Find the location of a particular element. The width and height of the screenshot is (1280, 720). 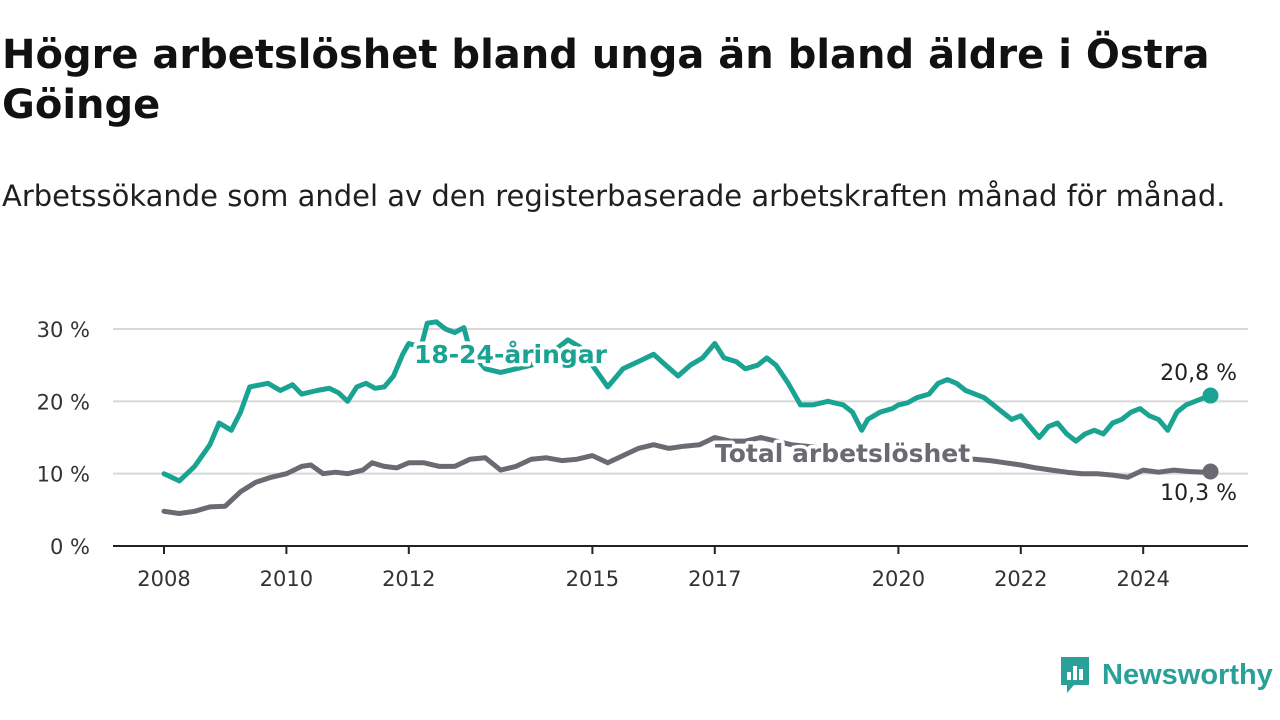

series-label-total: Total arbetslöshet is located at coordinates (842, 453).